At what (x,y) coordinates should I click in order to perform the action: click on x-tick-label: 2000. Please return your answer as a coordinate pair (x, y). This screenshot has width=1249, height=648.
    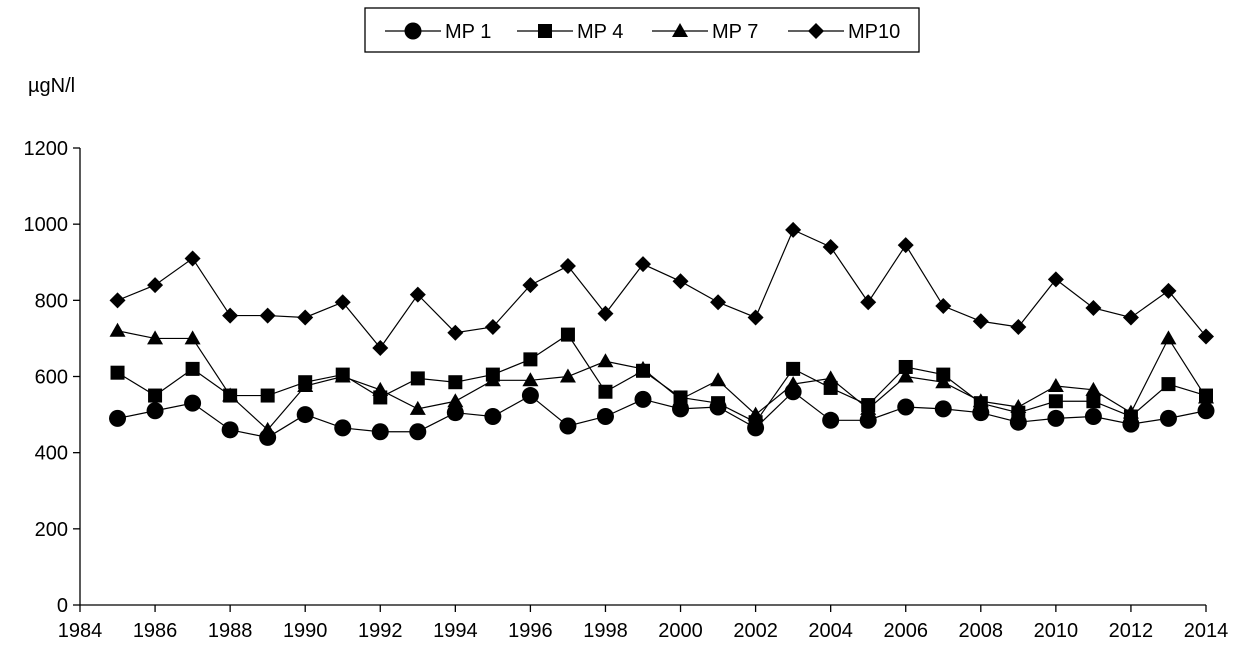
    Looking at the image, I should click on (680, 631).